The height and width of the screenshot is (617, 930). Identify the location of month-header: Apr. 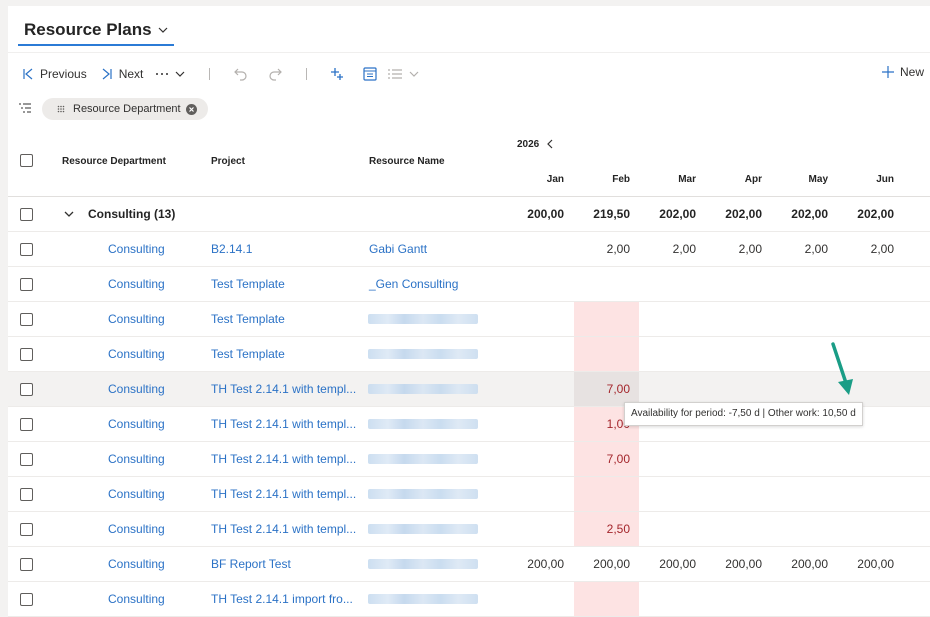
(753, 179).